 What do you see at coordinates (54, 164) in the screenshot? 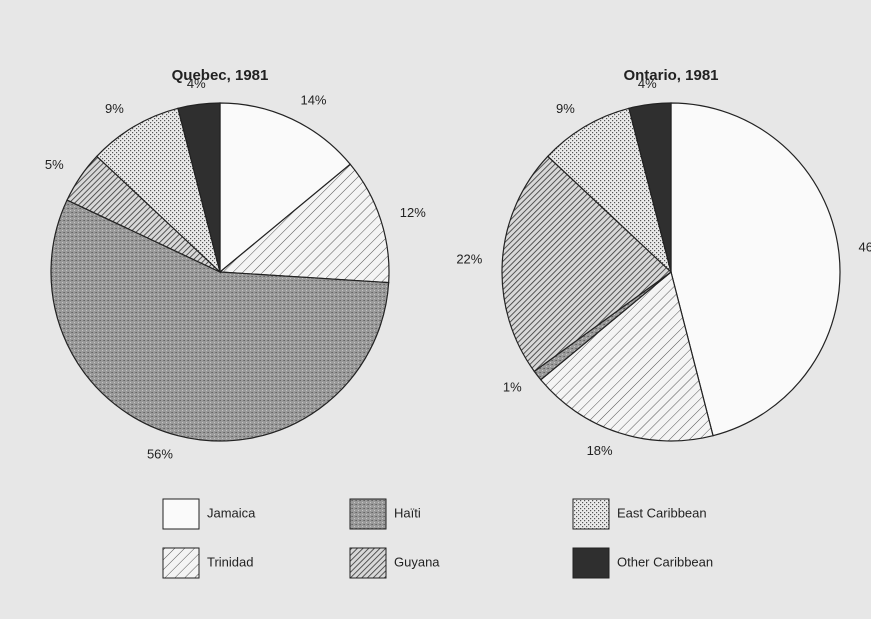
I see `slice-label: 5%` at bounding box center [54, 164].